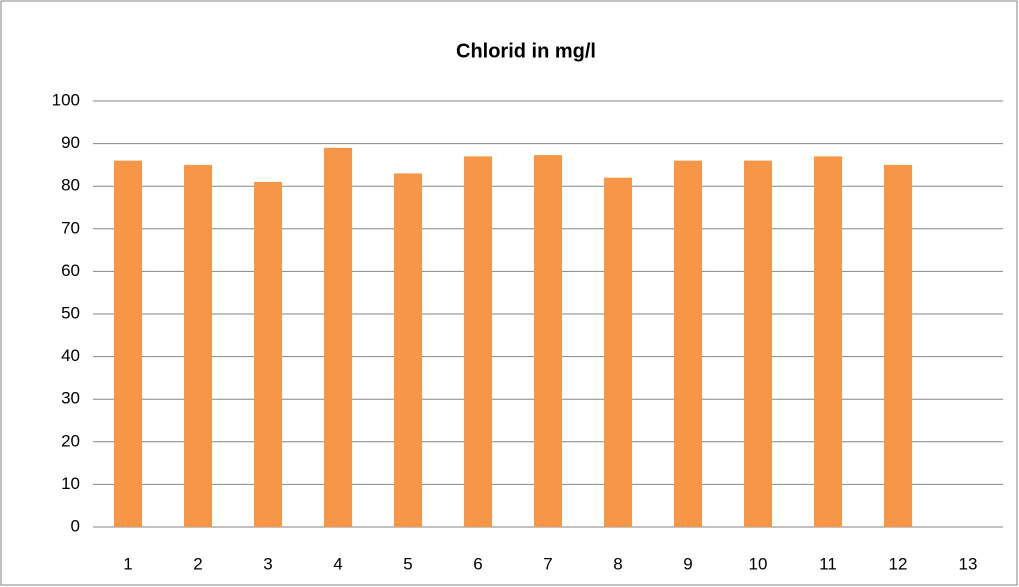 Image resolution: width=1019 pixels, height=587 pixels. What do you see at coordinates (337, 563) in the screenshot?
I see `x-tick-label: 4` at bounding box center [337, 563].